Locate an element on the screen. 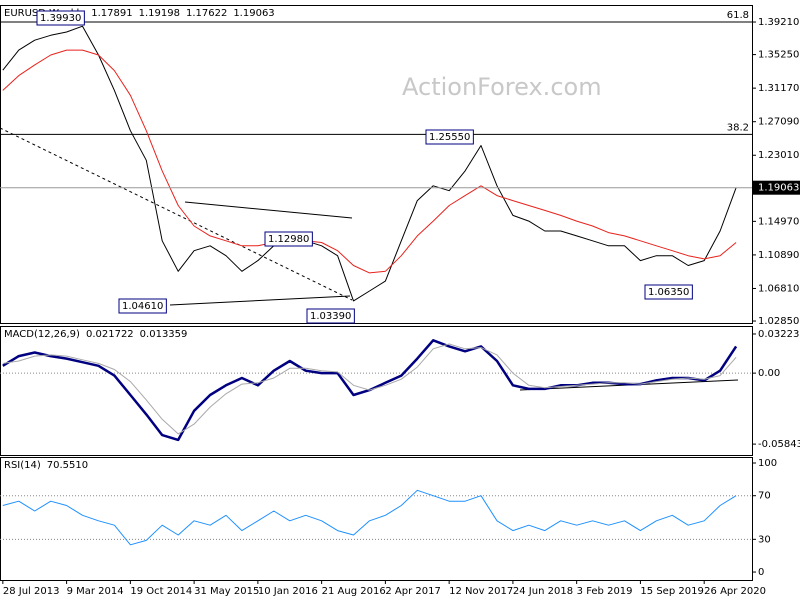 Image resolution: width=800 pixels, height=600 pixels. panel-title: RSI(14) is located at coordinates (22, 465).